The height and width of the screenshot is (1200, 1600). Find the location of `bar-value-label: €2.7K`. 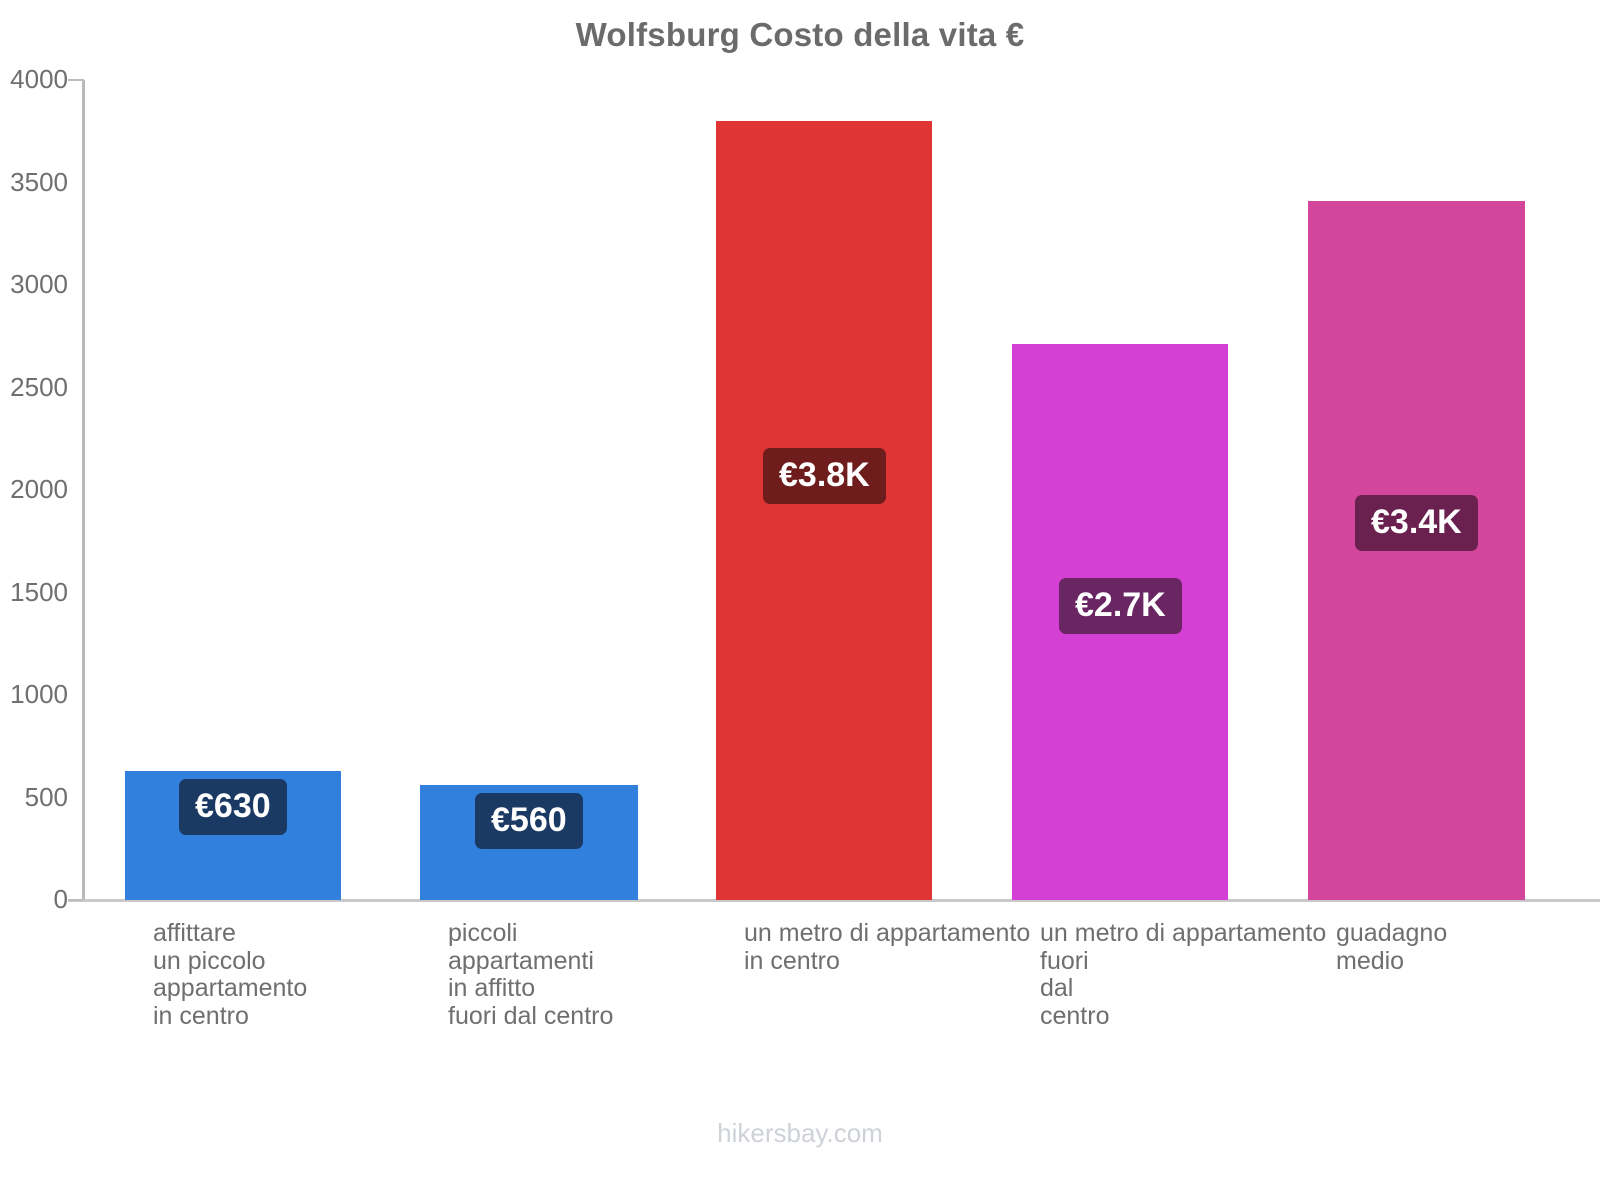

bar-value-label: €2.7K is located at coordinates (1120, 606).